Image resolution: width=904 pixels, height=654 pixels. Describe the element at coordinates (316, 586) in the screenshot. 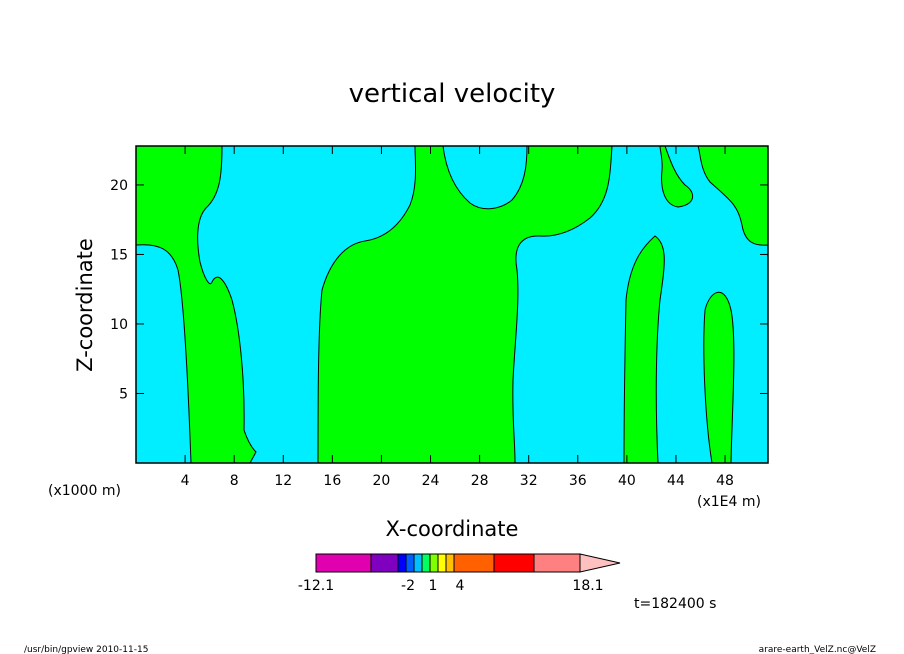

I see `colorbar-label: -12.1` at that location.